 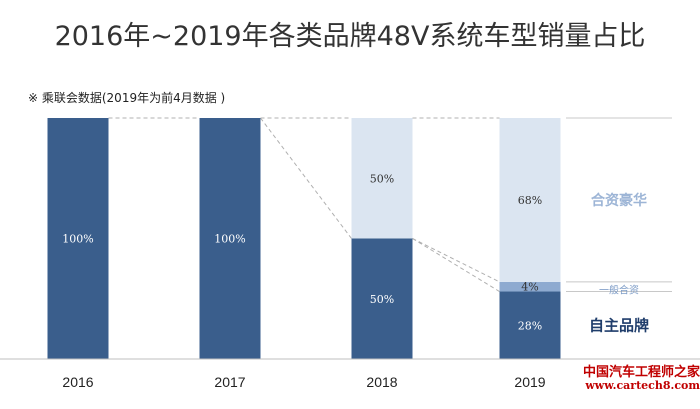 What do you see at coordinates (77, 382) in the screenshot?
I see `x-tick-label-2016: 2016` at bounding box center [77, 382].